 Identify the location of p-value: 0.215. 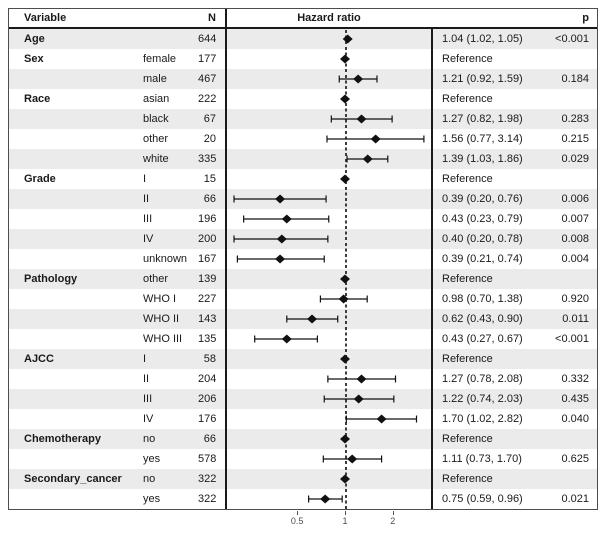
(575, 139).